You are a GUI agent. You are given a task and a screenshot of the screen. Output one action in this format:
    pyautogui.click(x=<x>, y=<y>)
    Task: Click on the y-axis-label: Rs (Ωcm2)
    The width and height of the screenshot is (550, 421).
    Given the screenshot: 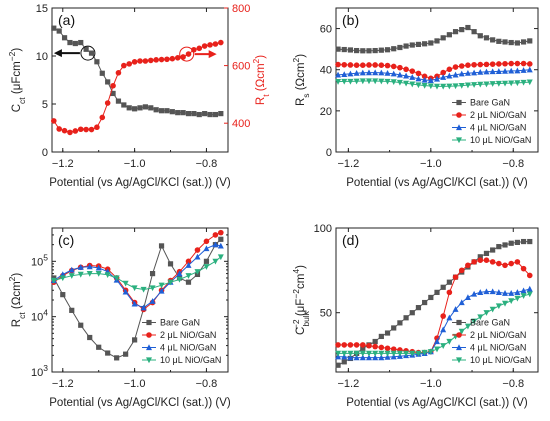 What is the action you would take?
    pyautogui.click(x=301, y=80)
    